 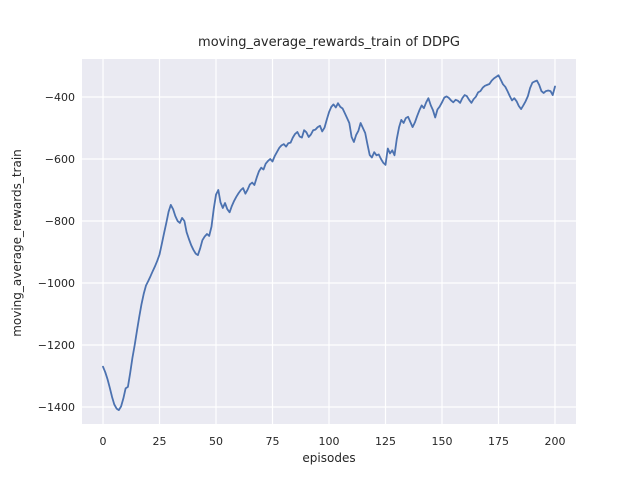 What do you see at coordinates (56, 345) in the screenshot?
I see `y-tick-label: −1200` at bounding box center [56, 345].